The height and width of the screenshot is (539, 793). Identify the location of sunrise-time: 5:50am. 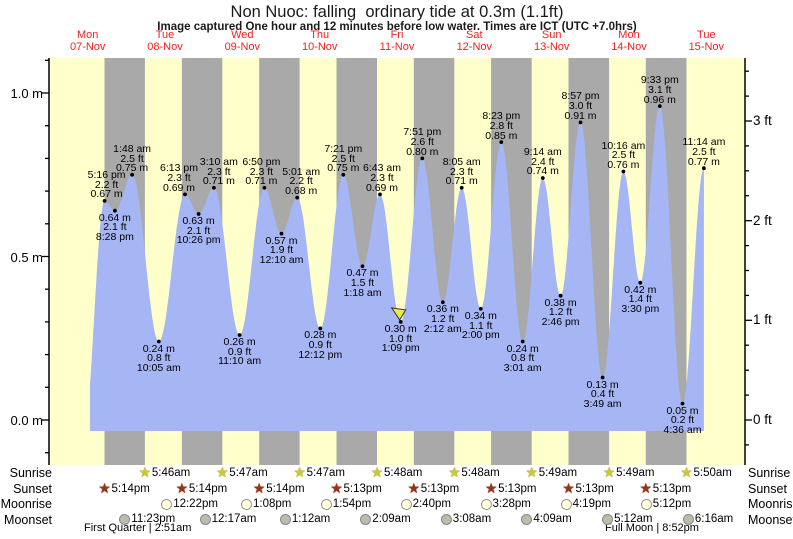
(712, 472).